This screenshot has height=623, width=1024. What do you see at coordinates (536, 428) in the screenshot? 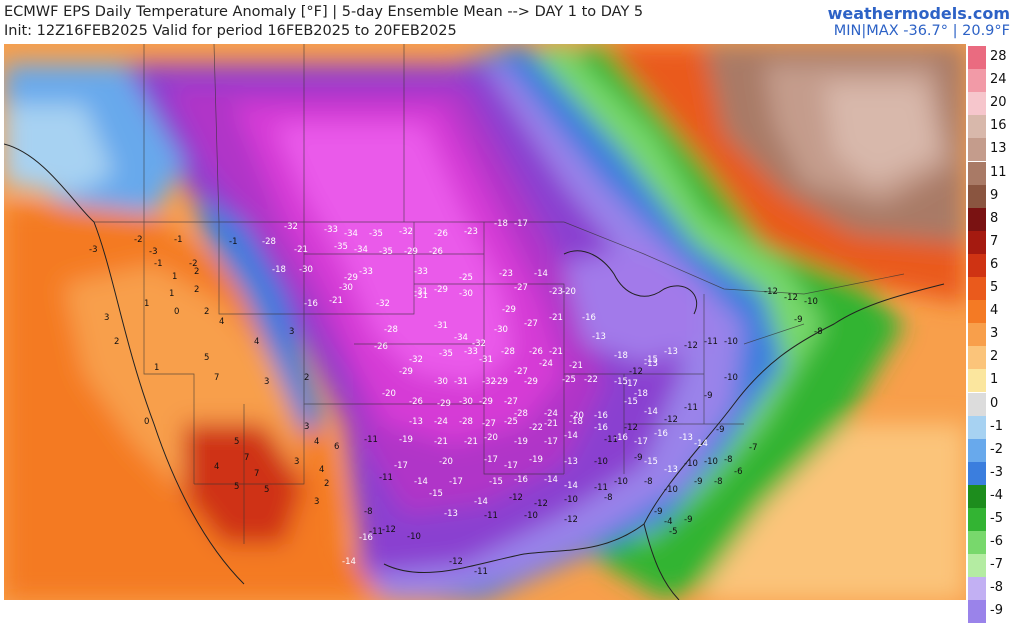
I see `anomaly-value-label: -22` at bounding box center [536, 428].